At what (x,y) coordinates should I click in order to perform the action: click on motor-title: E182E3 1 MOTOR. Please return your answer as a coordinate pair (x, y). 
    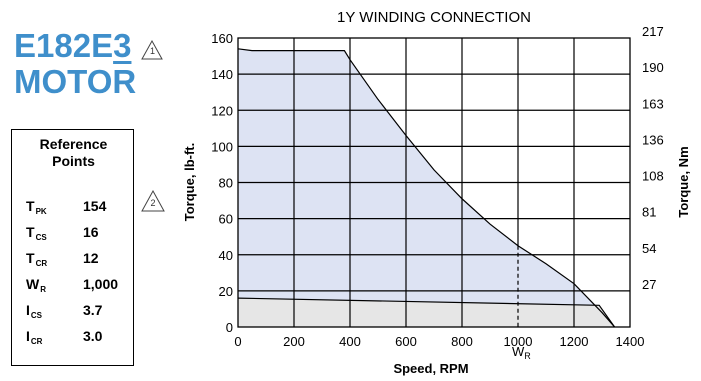
    Looking at the image, I should click on (89, 63).